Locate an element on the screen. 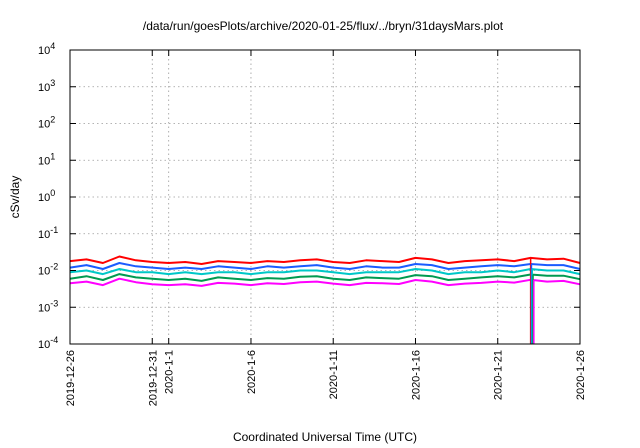 This screenshot has height=448, width=640. y-tick-label: 10⁻² is located at coordinates (48, 270).